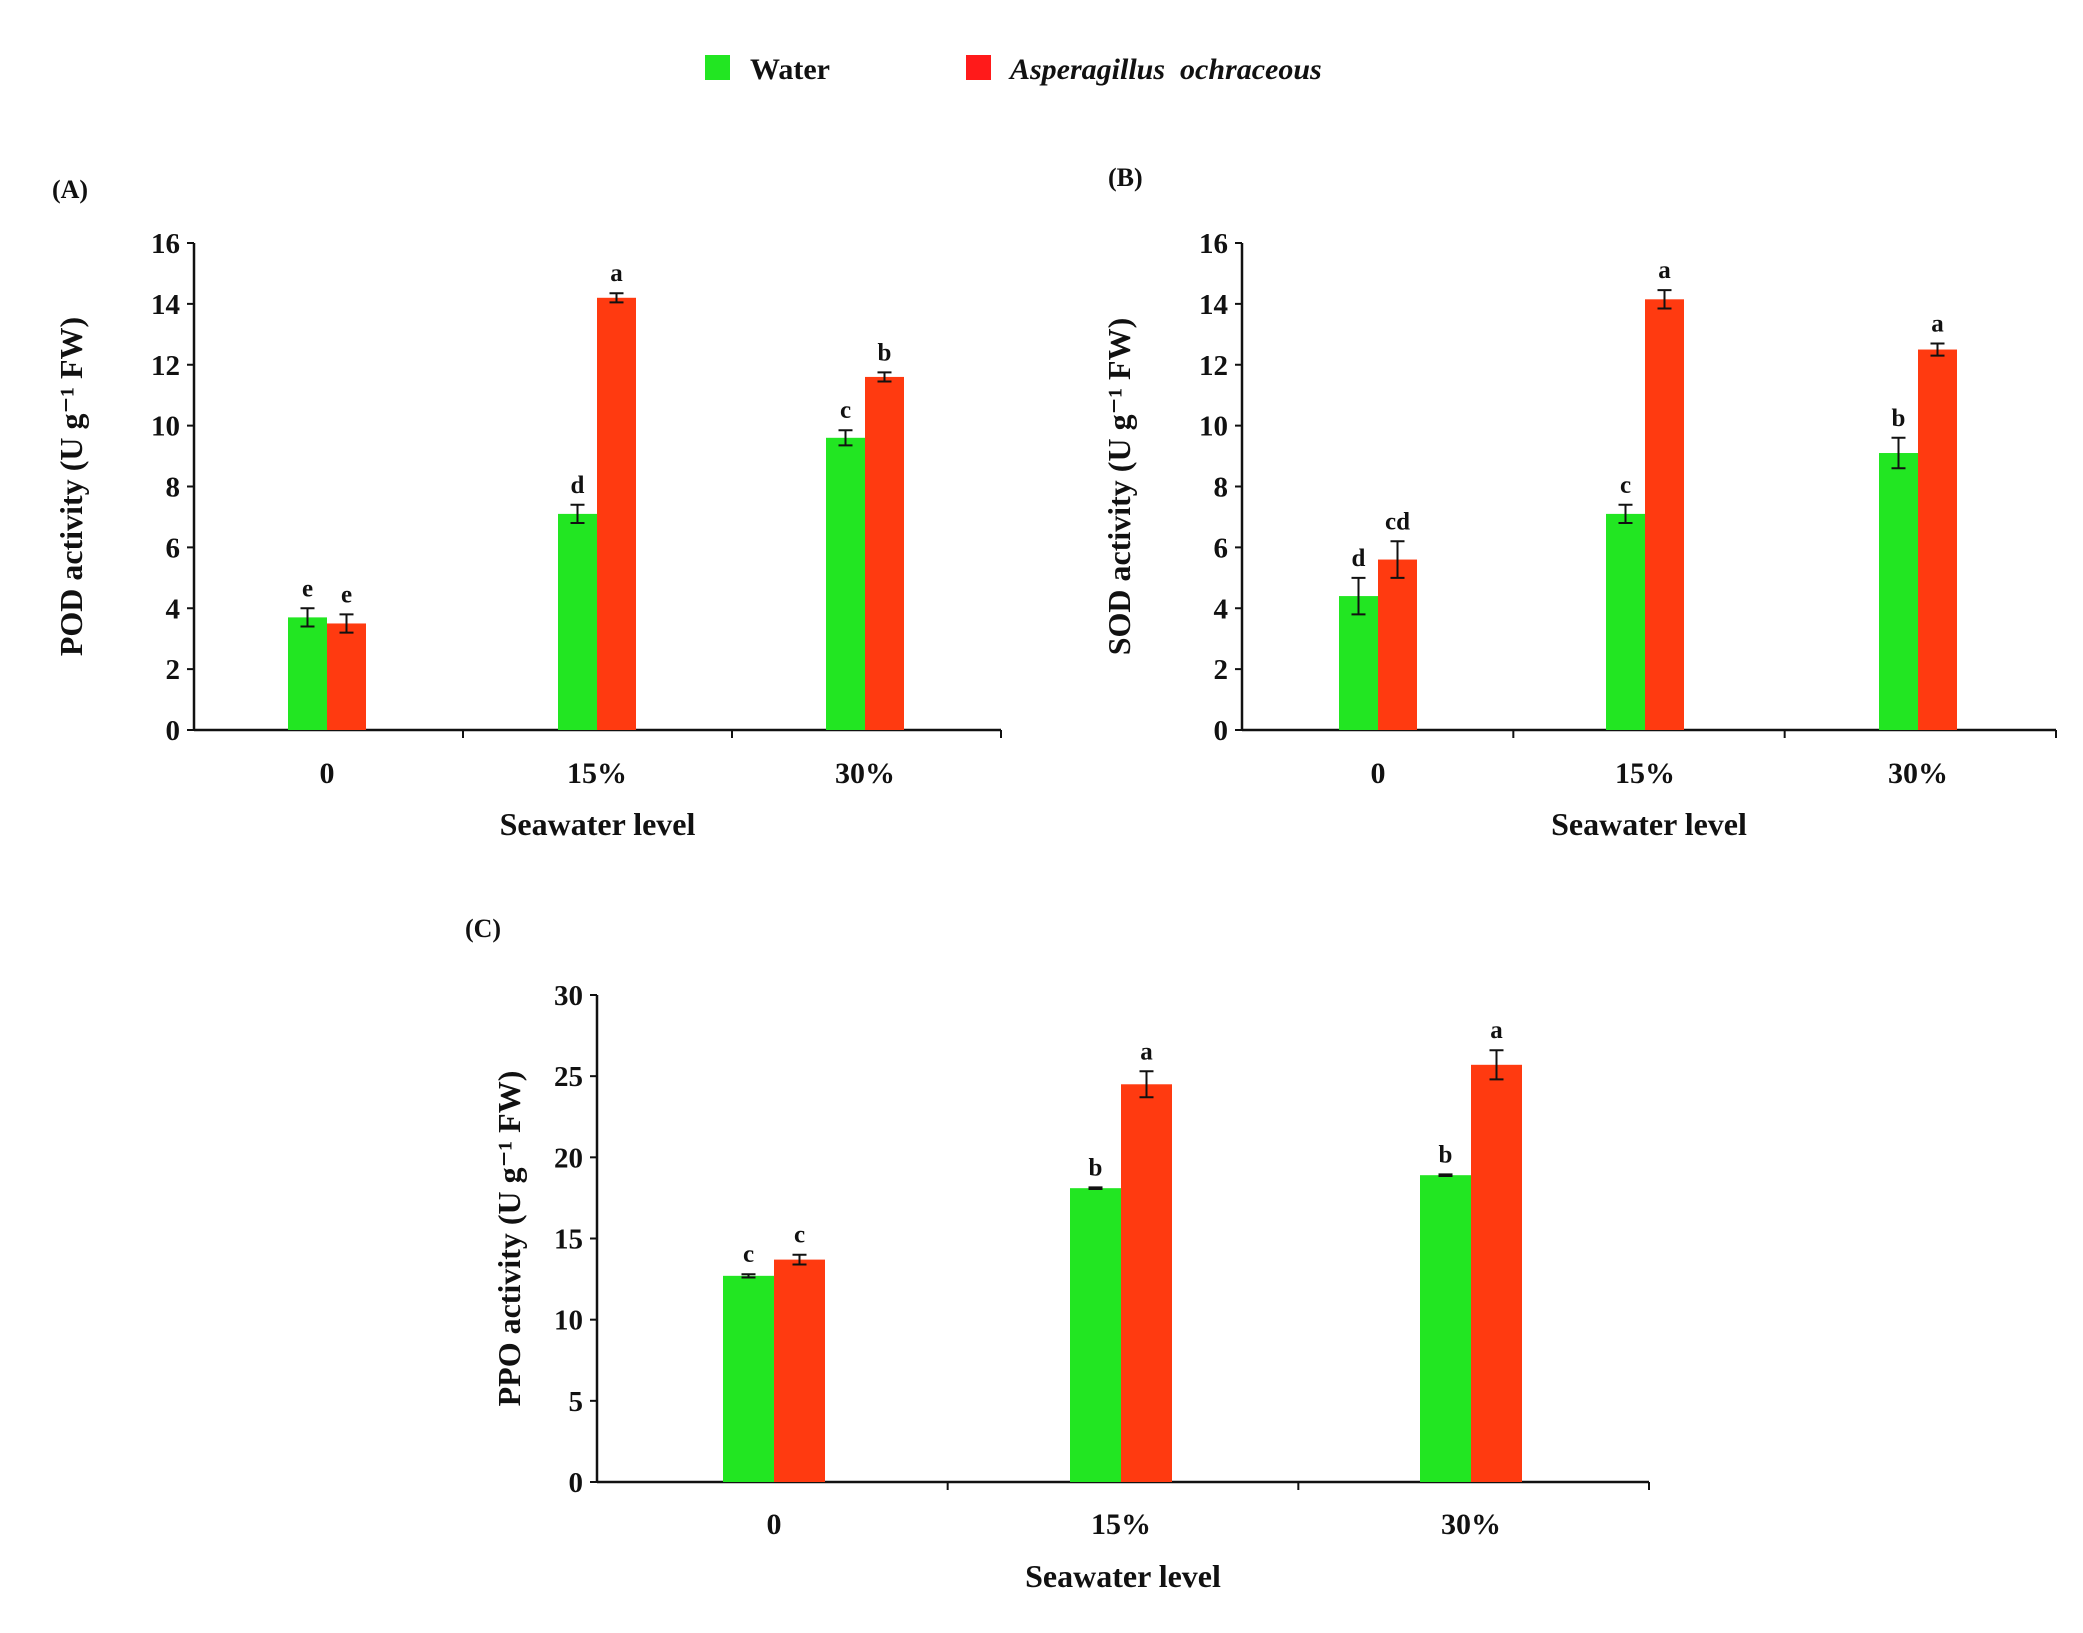 Image resolution: width=2083 pixels, height=1633 pixels. Describe the element at coordinates (509, 1239) in the screenshot. I see `y-axis-title: PPO activity (U g⁻¹ FW)` at that location.